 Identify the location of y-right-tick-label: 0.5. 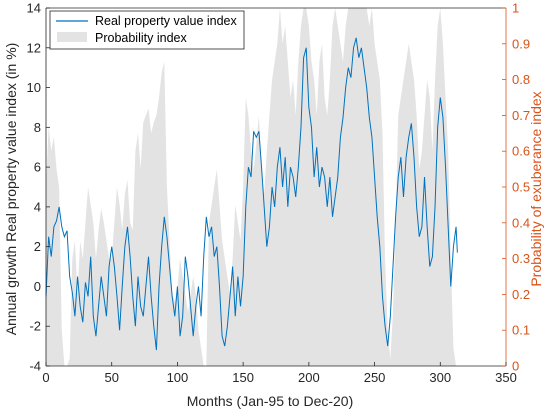
(521, 187).